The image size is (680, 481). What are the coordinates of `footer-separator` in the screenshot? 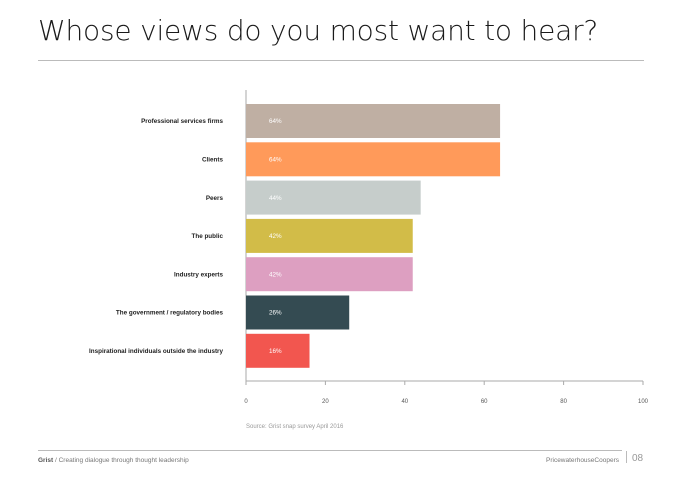 It's located at (626, 457).